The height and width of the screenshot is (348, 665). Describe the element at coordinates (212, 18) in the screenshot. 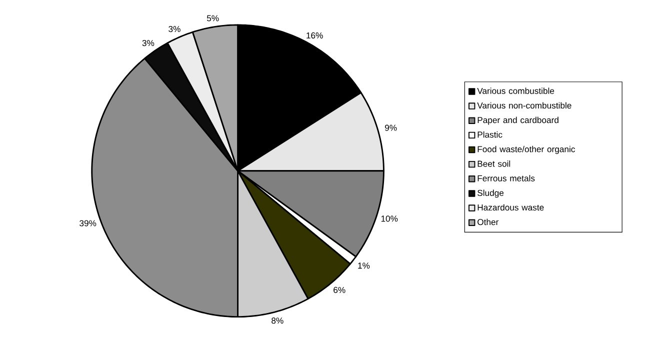

I see `data-label: 5%` at that location.